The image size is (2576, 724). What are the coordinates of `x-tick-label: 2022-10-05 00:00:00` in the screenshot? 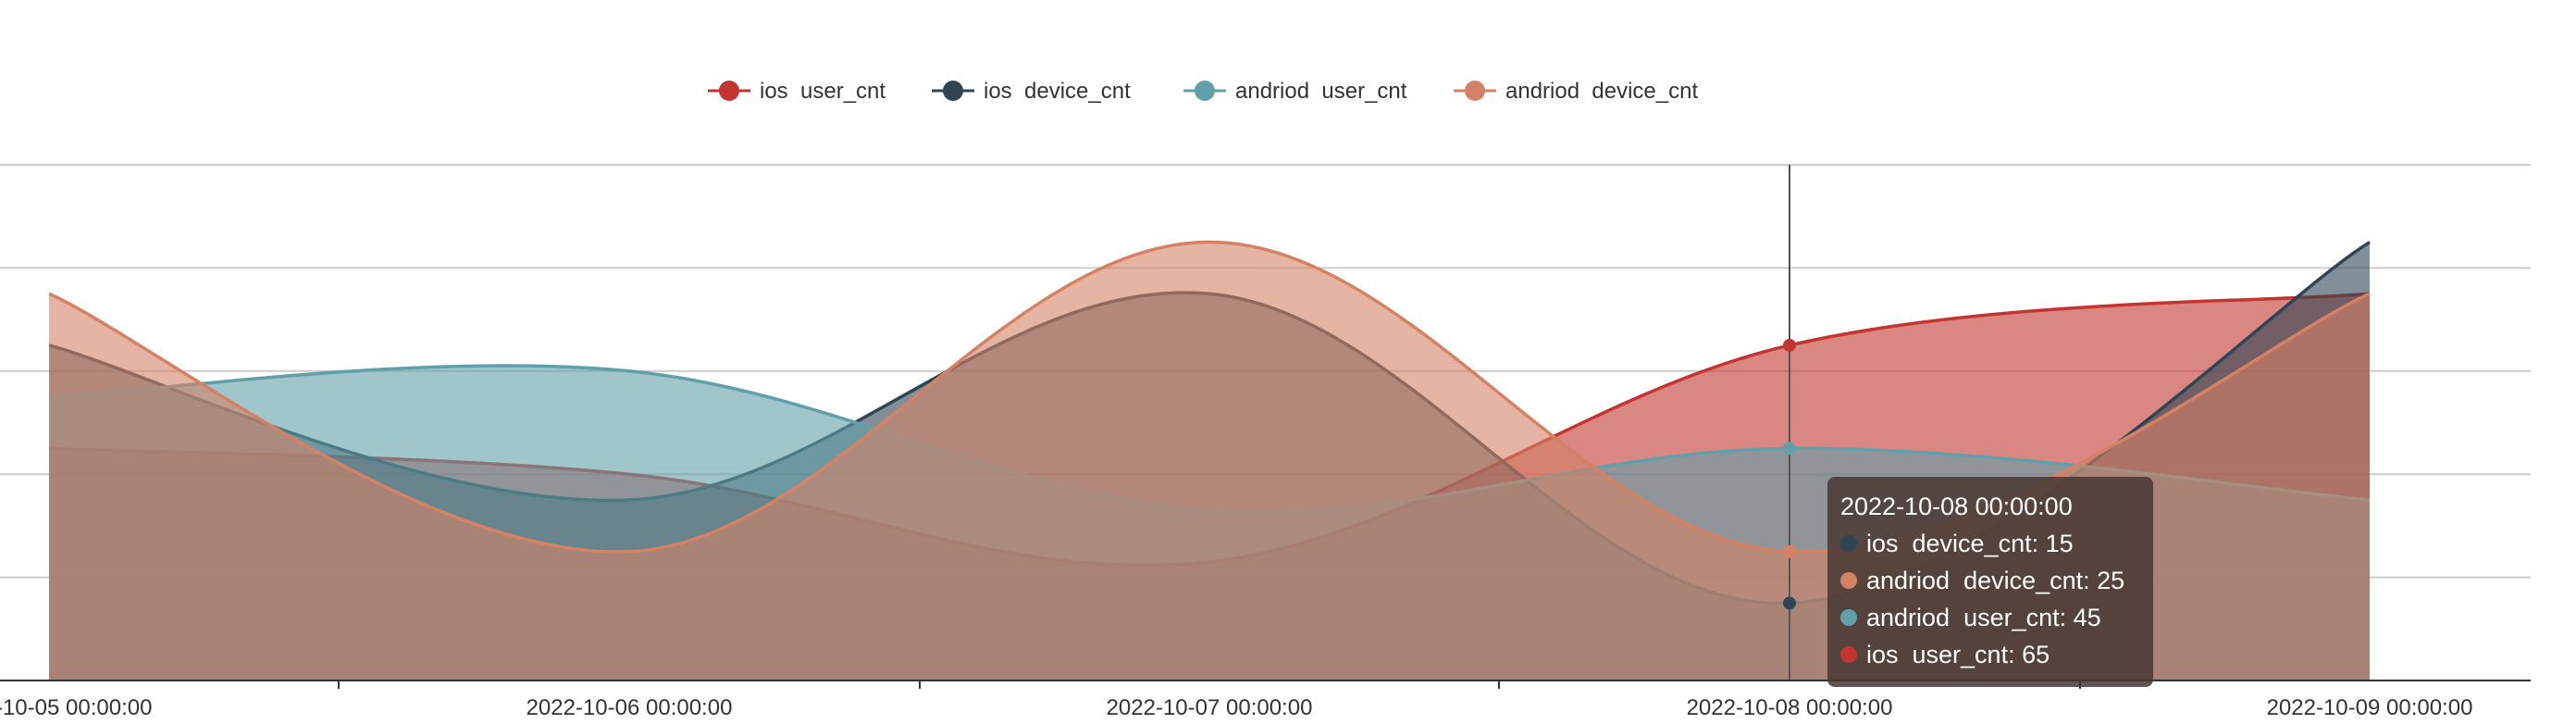 It's located at (76, 707).